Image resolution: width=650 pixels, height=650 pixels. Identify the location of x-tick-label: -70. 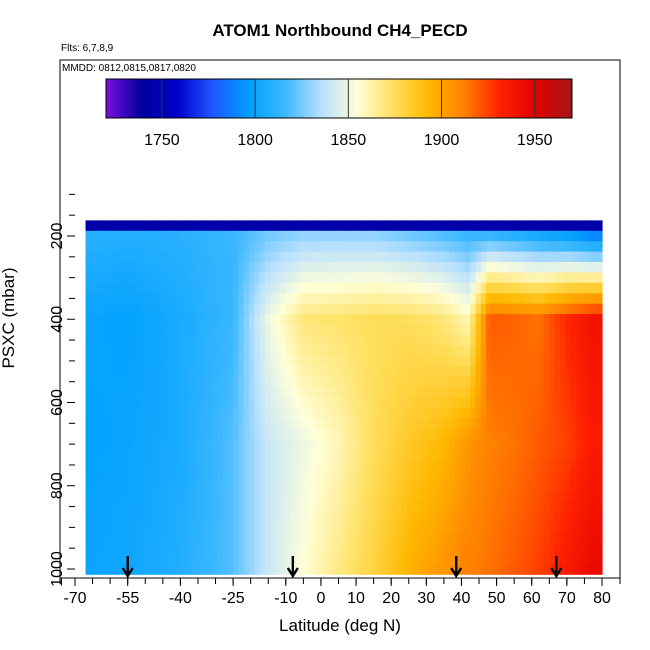
(74, 598).